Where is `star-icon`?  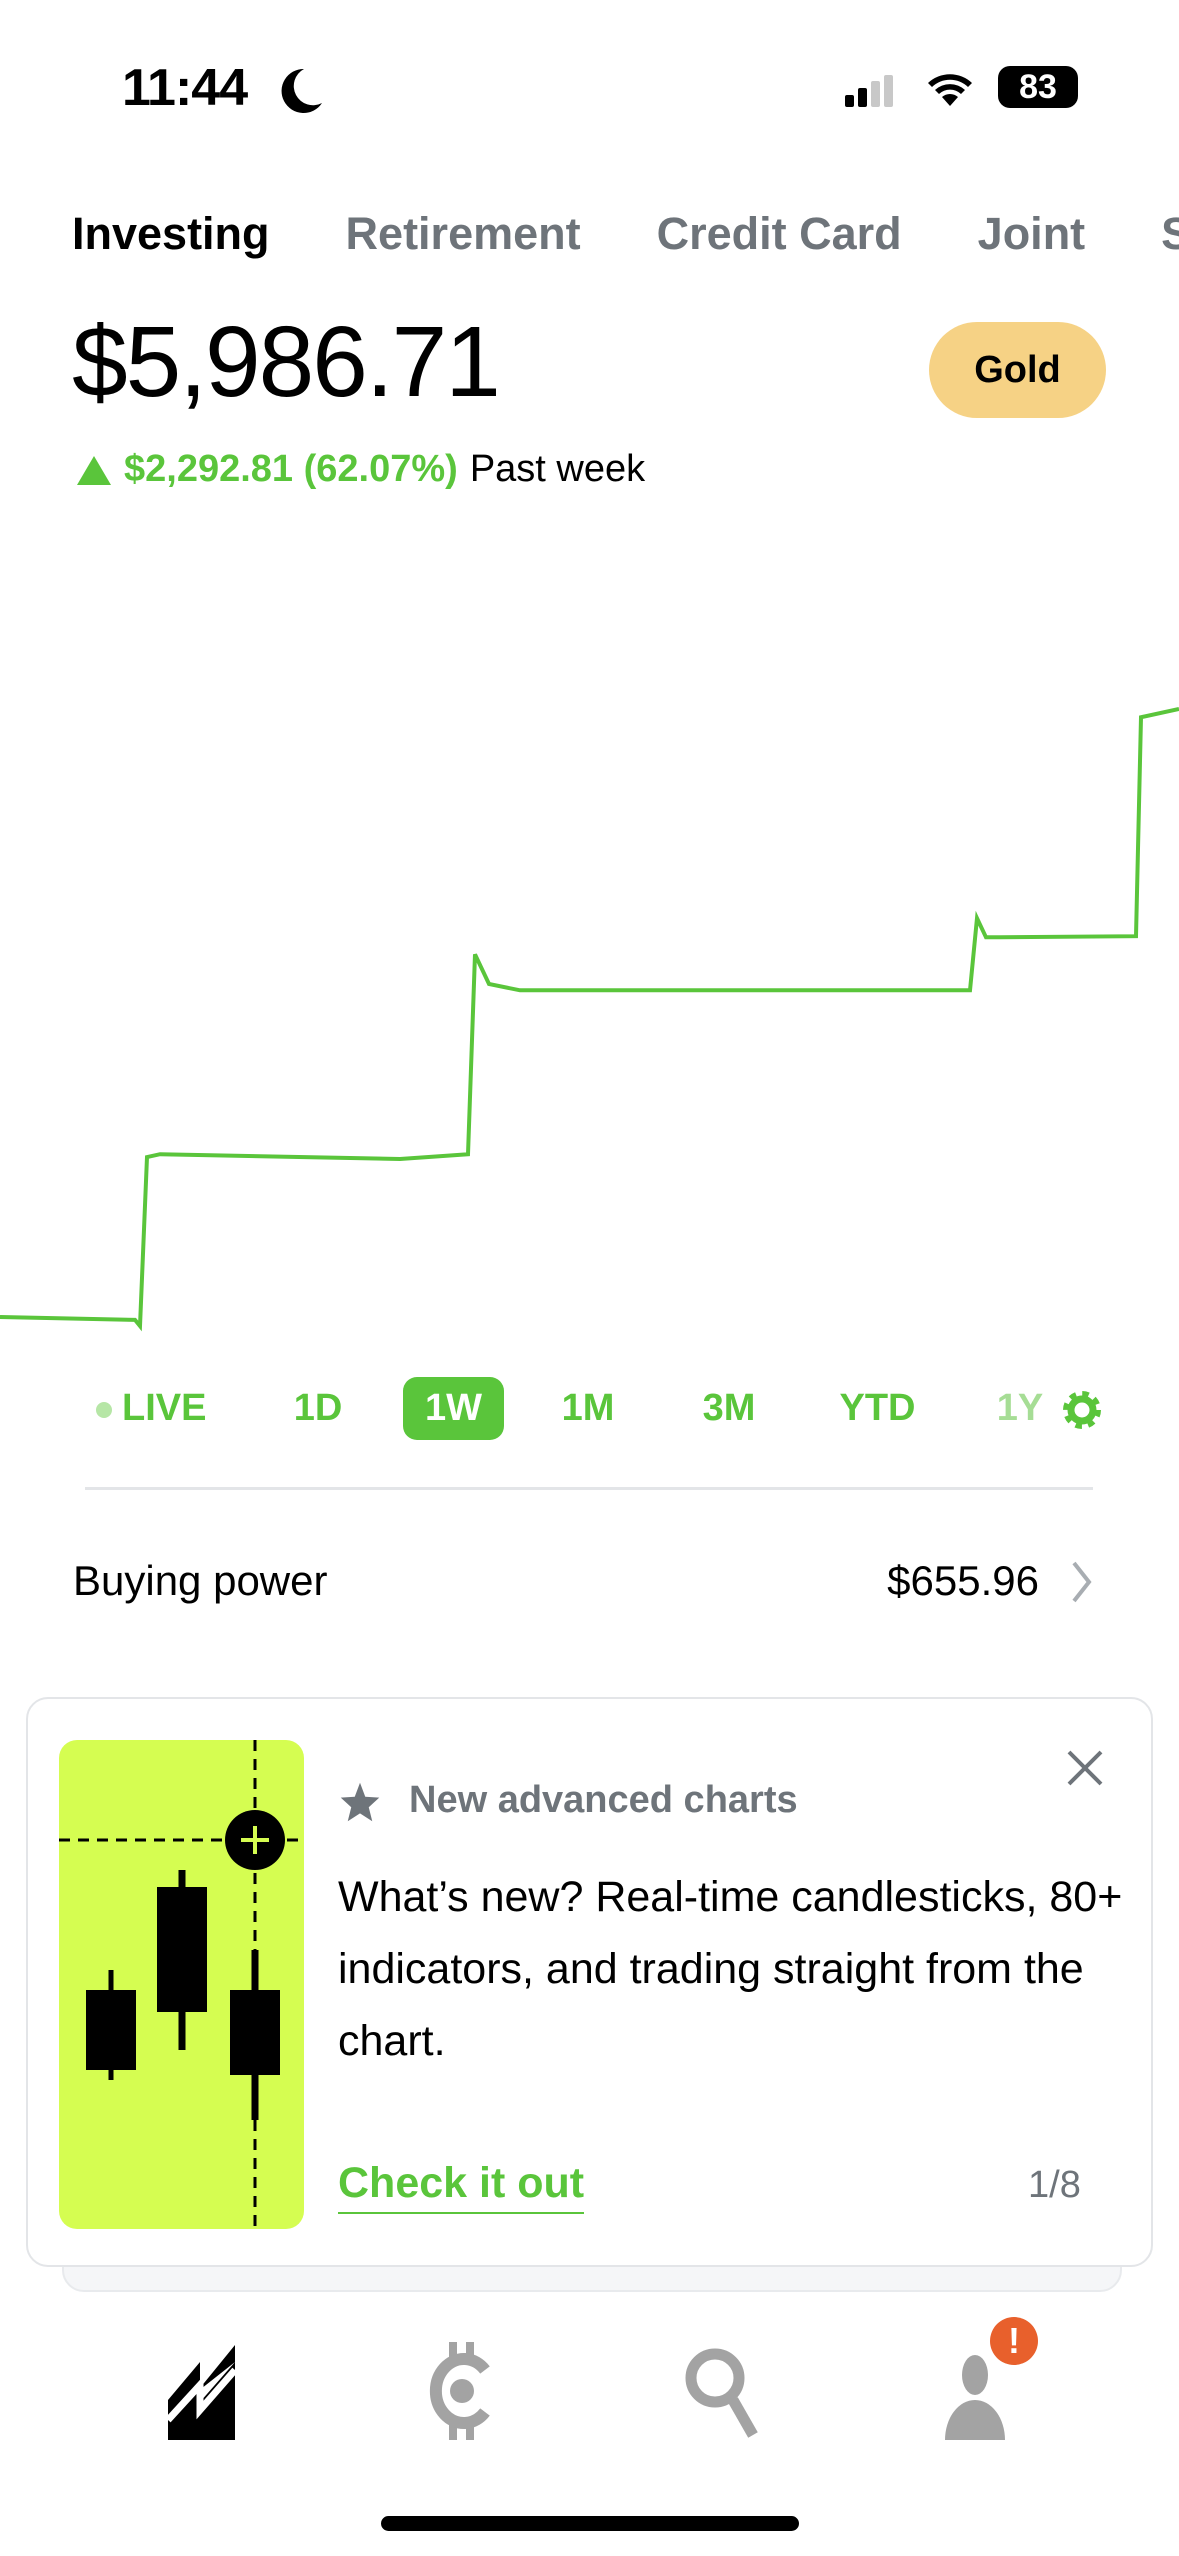 star-icon is located at coordinates (360, 1802).